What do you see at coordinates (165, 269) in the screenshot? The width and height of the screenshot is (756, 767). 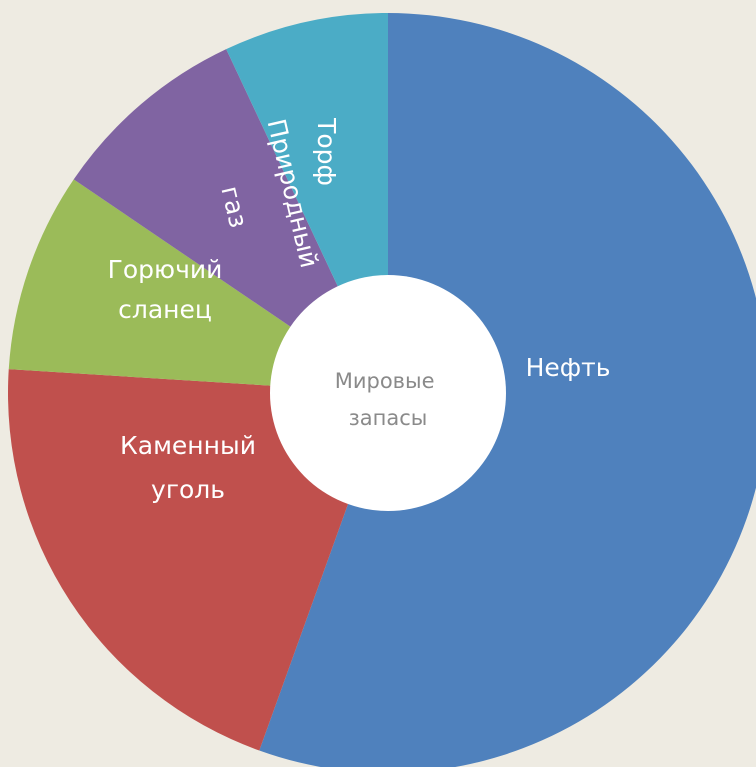 I see `slice-label-3-line-1: Горючий` at bounding box center [165, 269].